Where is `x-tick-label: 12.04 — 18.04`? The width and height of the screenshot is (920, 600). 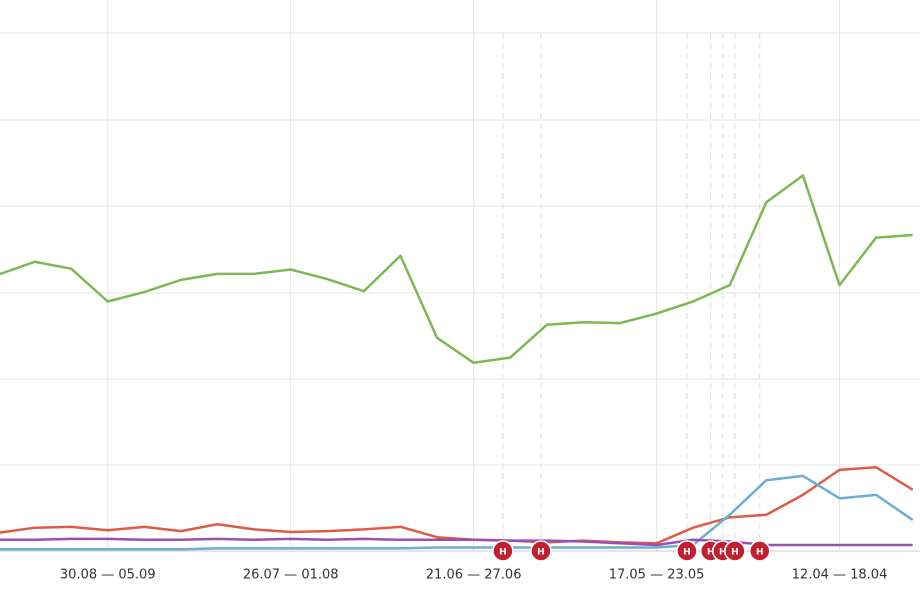 x-tick-label: 12.04 — 18.04 is located at coordinates (840, 575).